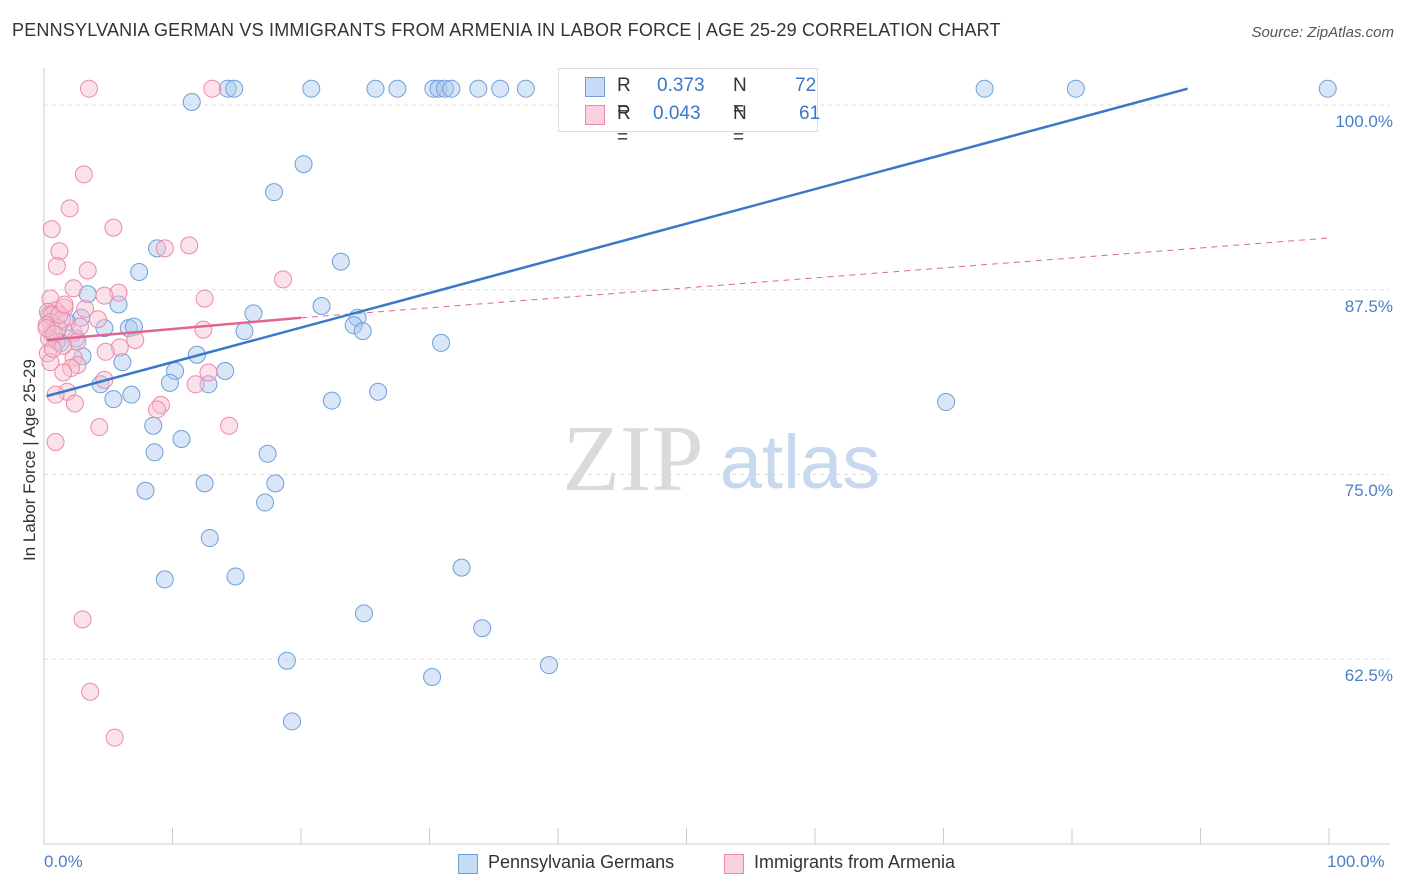  I want to click on n-value: 61, so click(810, 113).